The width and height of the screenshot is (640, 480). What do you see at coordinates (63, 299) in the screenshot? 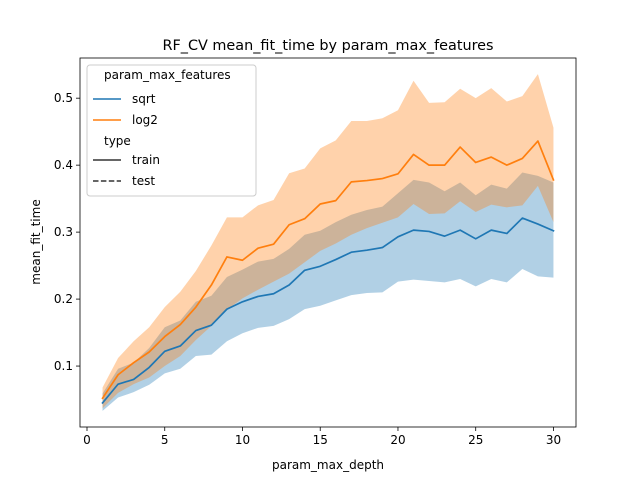
I see `y-tick-label: 0.2` at bounding box center [63, 299].